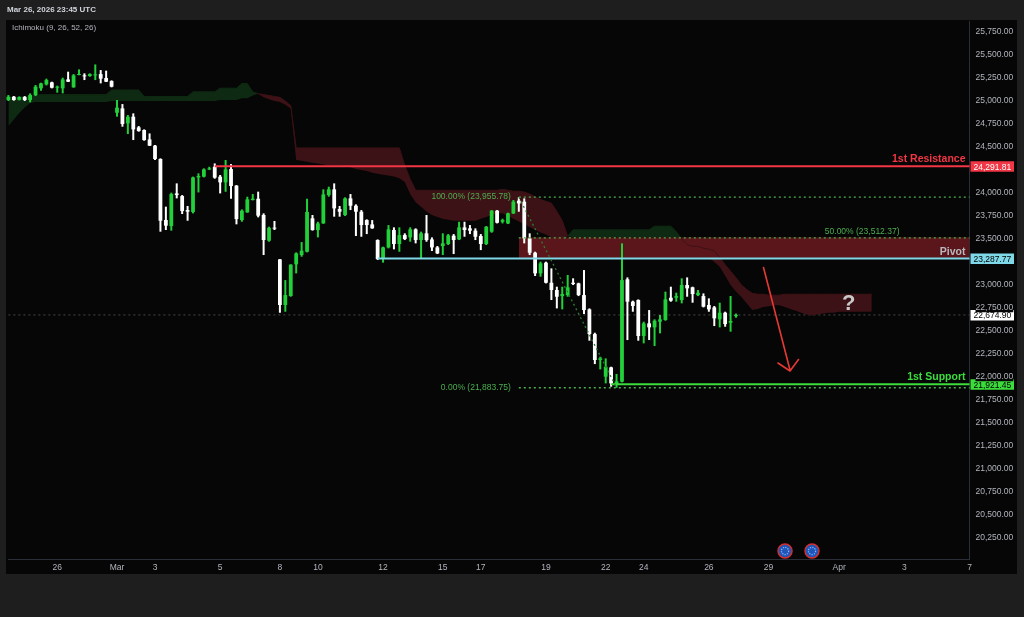 Image resolution: width=1024 pixels, height=617 pixels. What do you see at coordinates (994, 146) in the screenshot?
I see `y-tick-label: 24,500.00` at bounding box center [994, 146].